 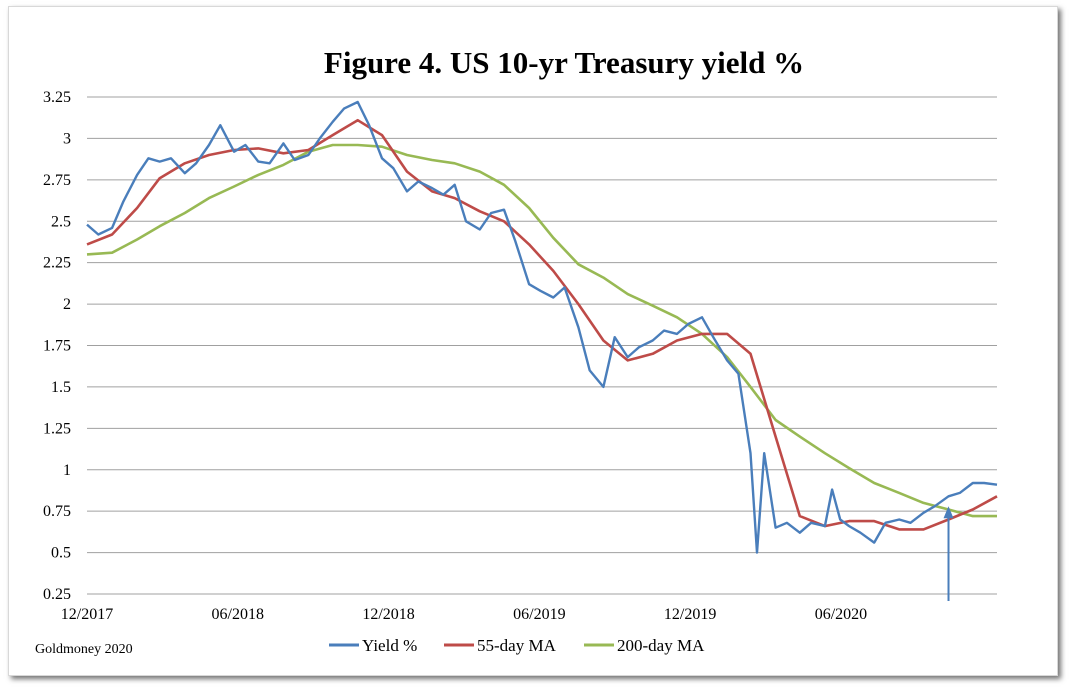 What do you see at coordinates (841, 614) in the screenshot?
I see `x-tick-label: 06/2020` at bounding box center [841, 614].